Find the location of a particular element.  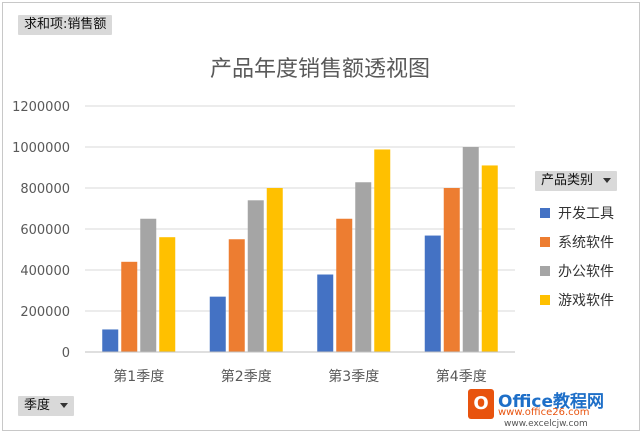

x-tick-label: 第4季度 is located at coordinates (461, 376).